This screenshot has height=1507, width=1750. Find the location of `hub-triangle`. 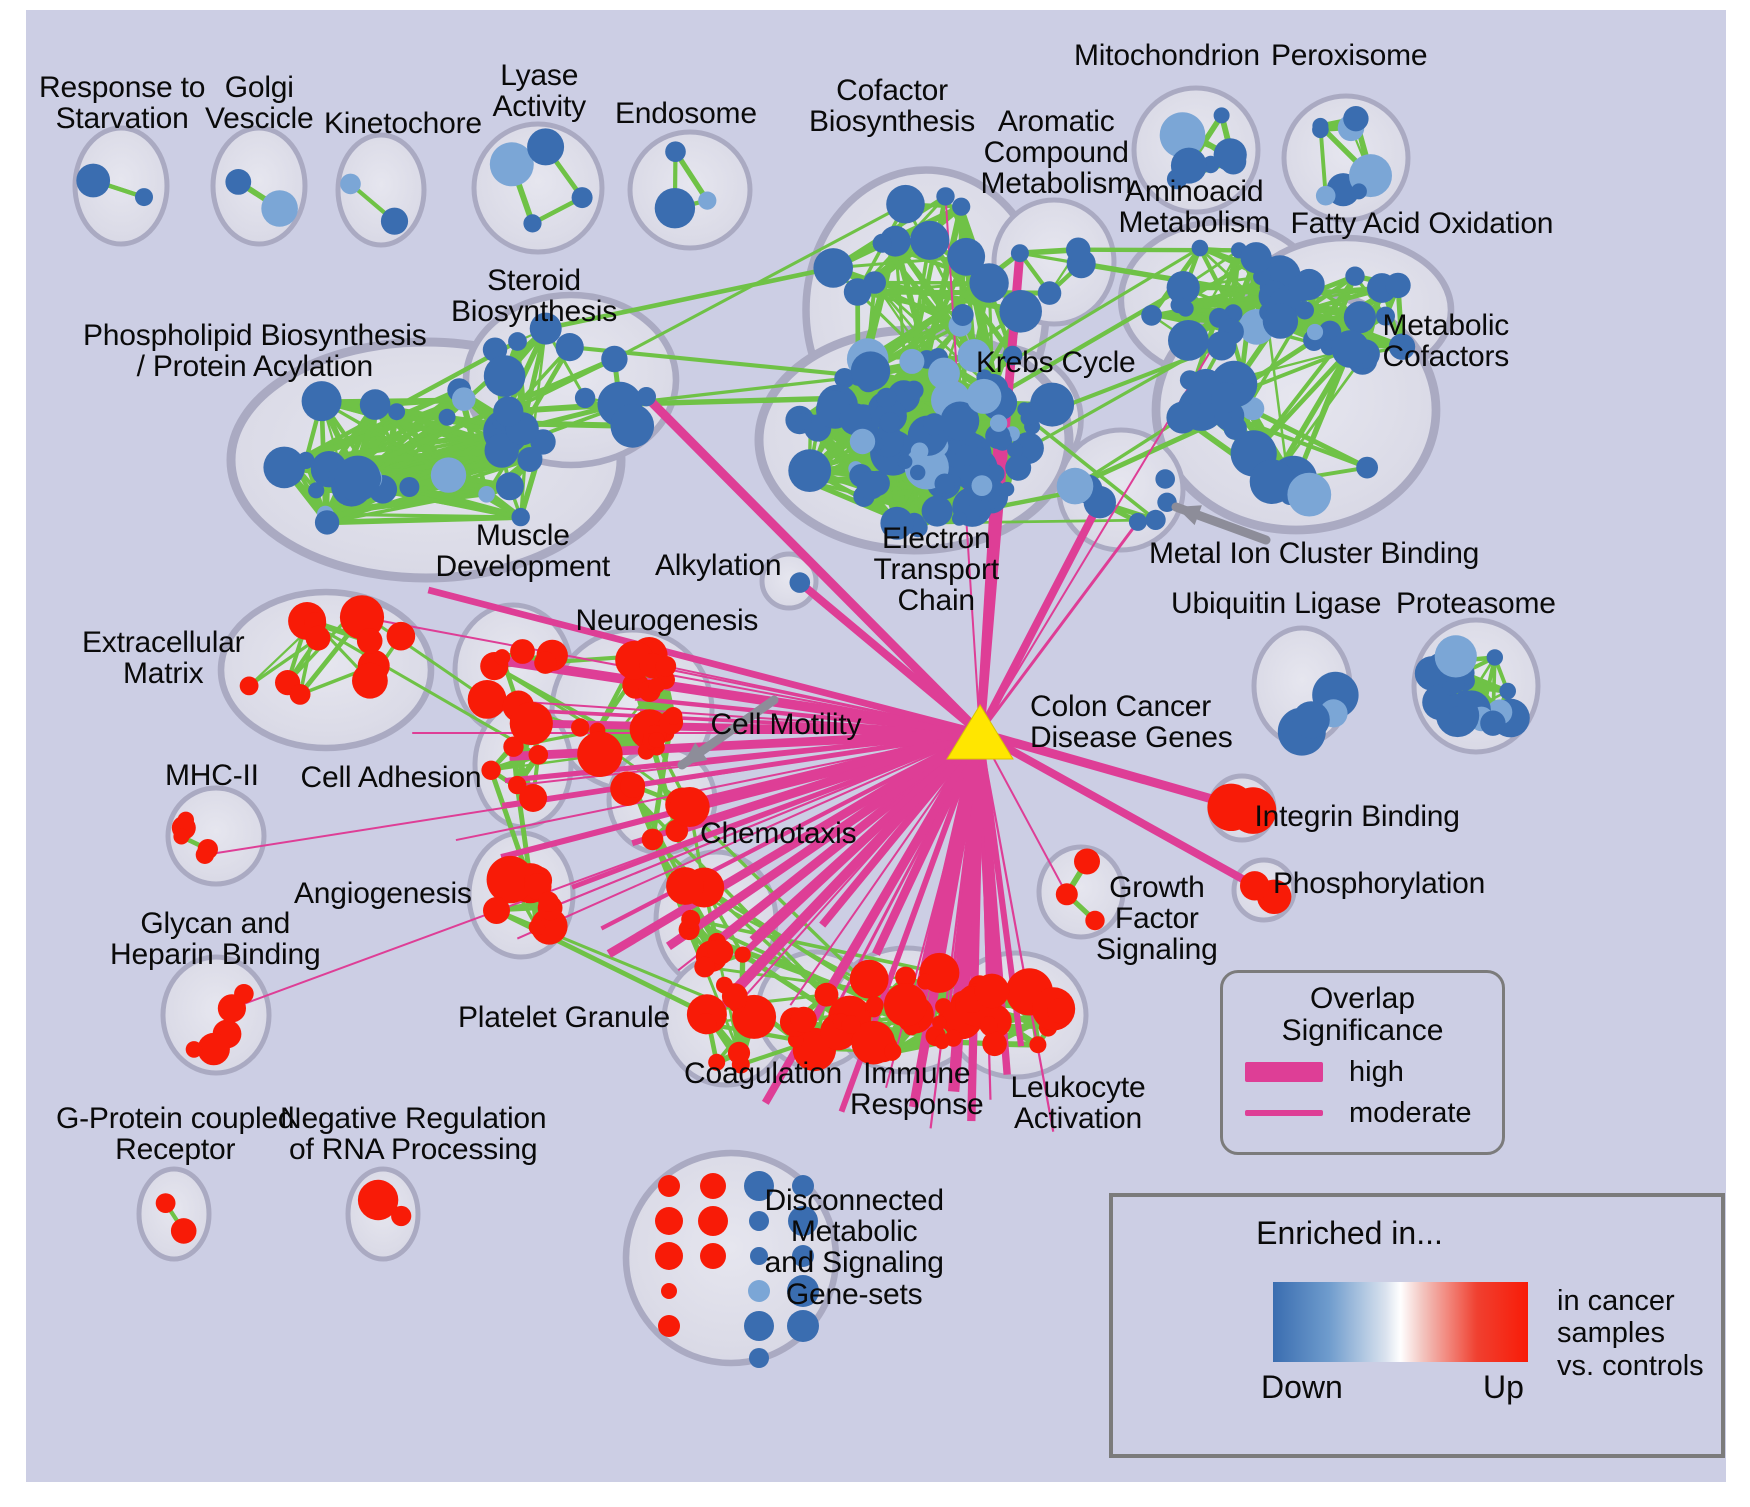

hub-triangle is located at coordinates (980, 732).